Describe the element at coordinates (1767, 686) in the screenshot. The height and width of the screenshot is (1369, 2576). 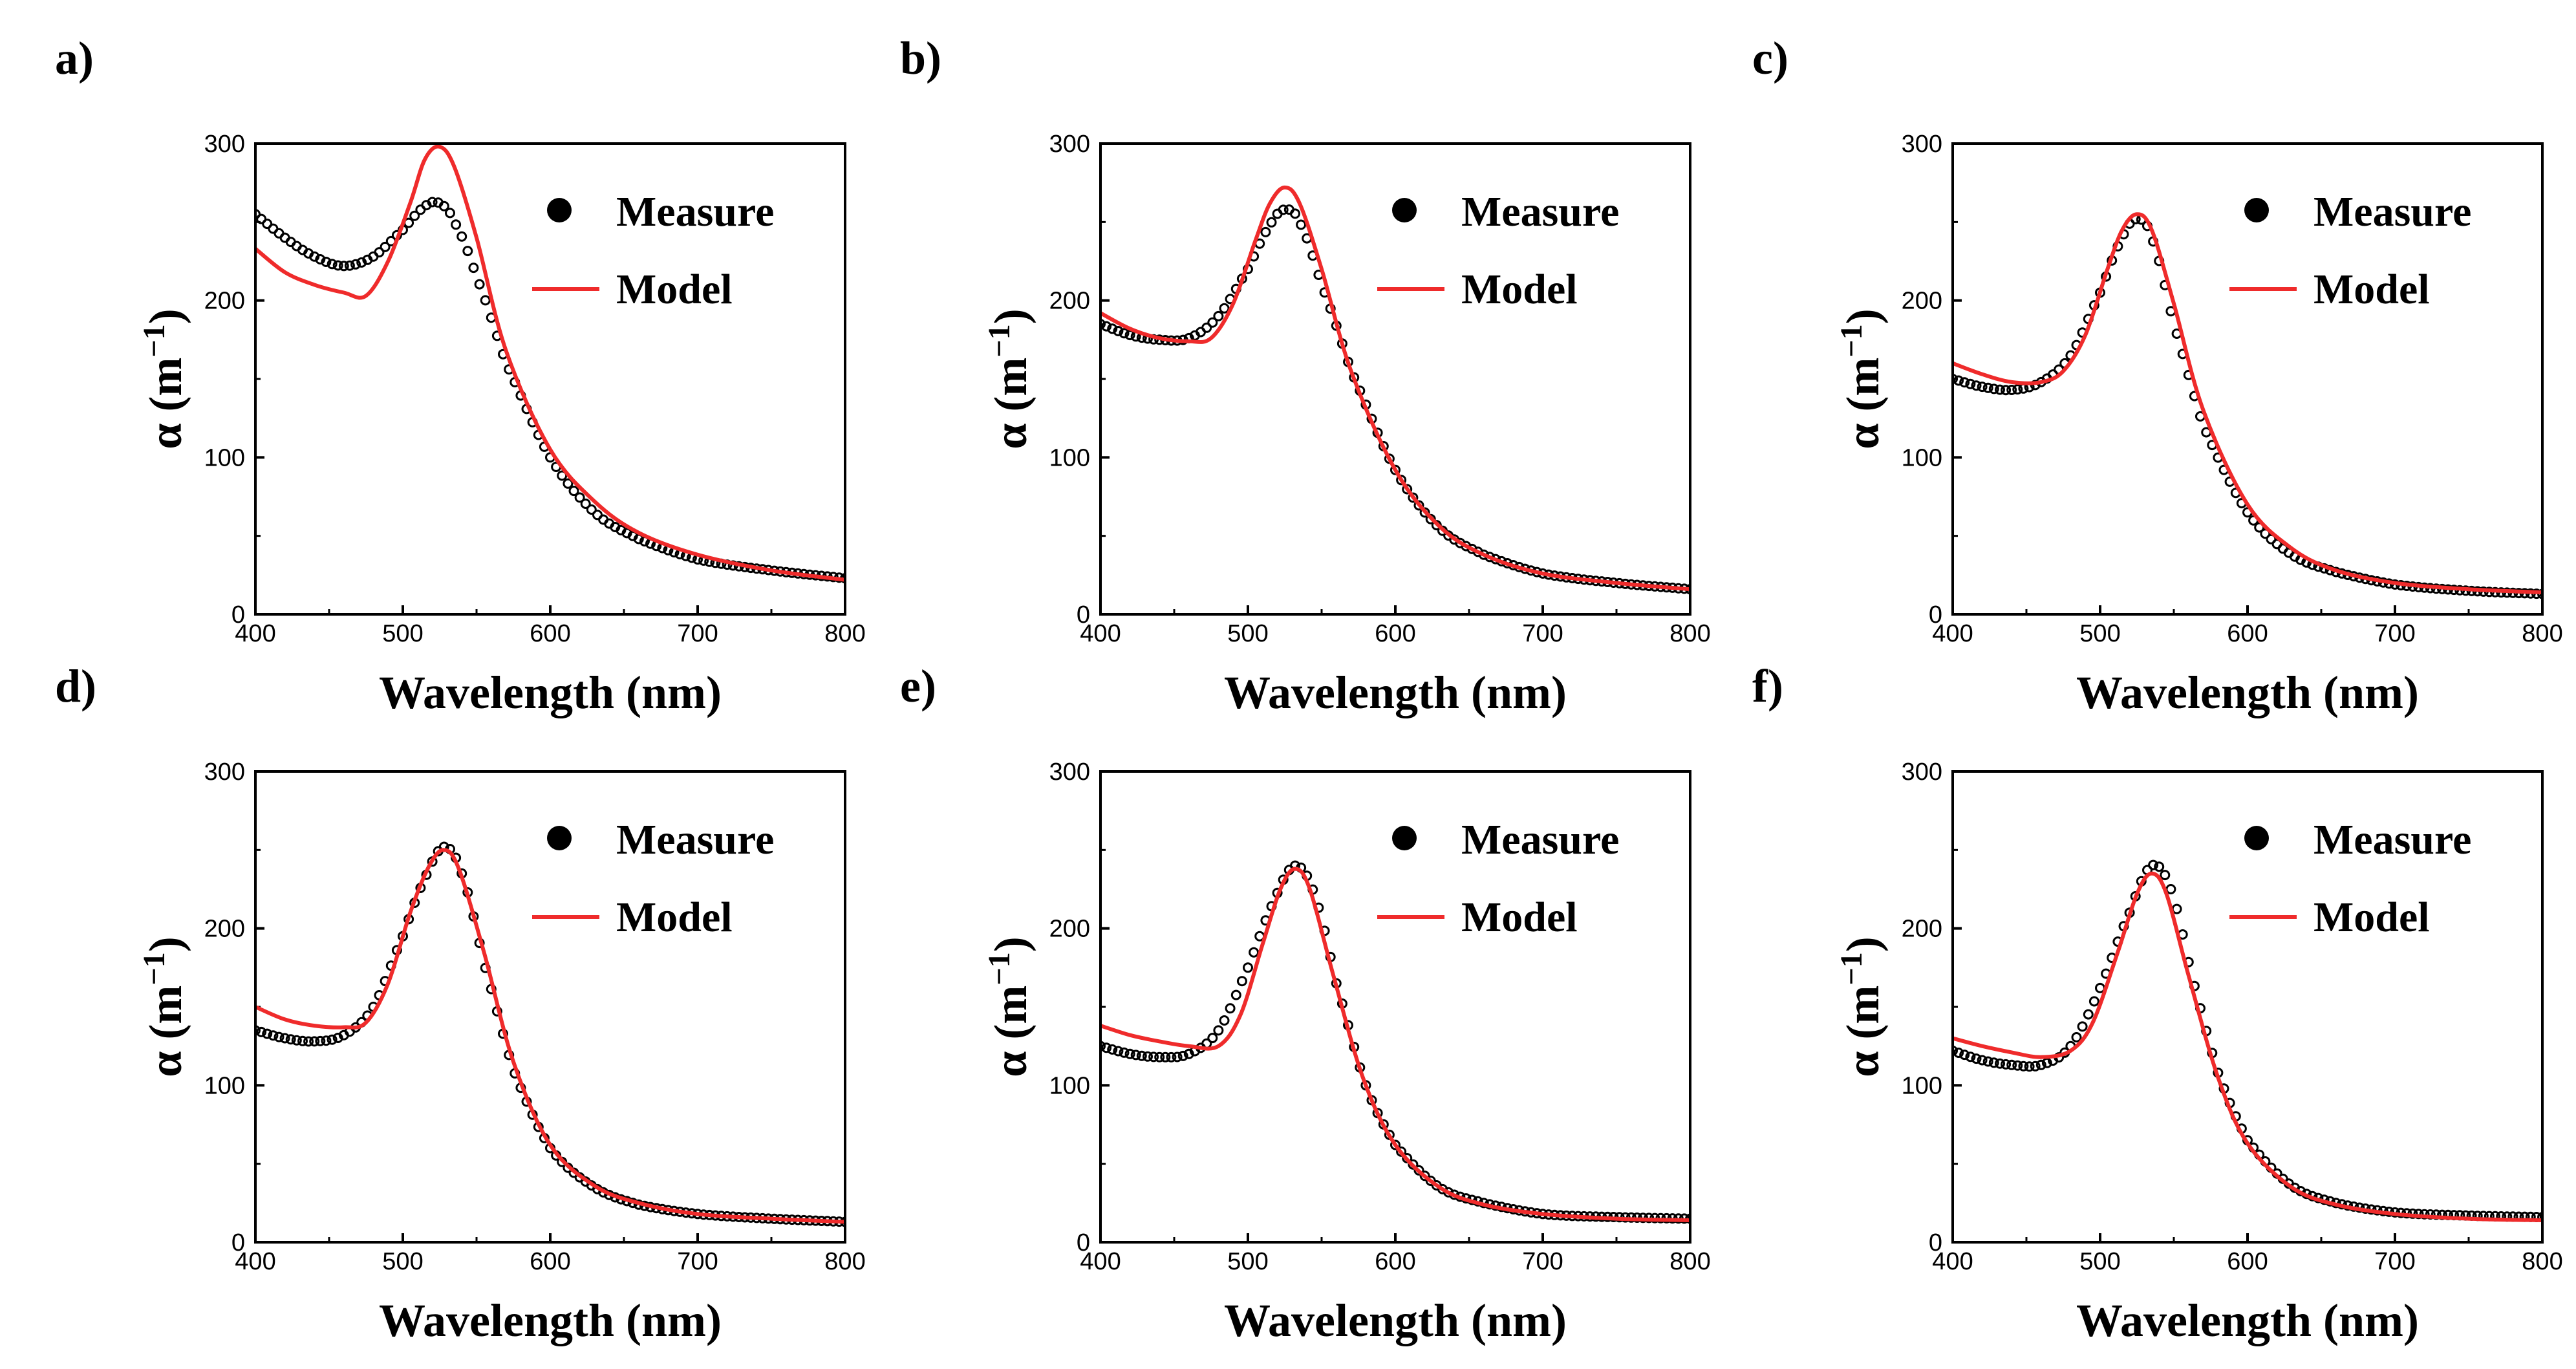
I see `panel-label: f)` at that location.